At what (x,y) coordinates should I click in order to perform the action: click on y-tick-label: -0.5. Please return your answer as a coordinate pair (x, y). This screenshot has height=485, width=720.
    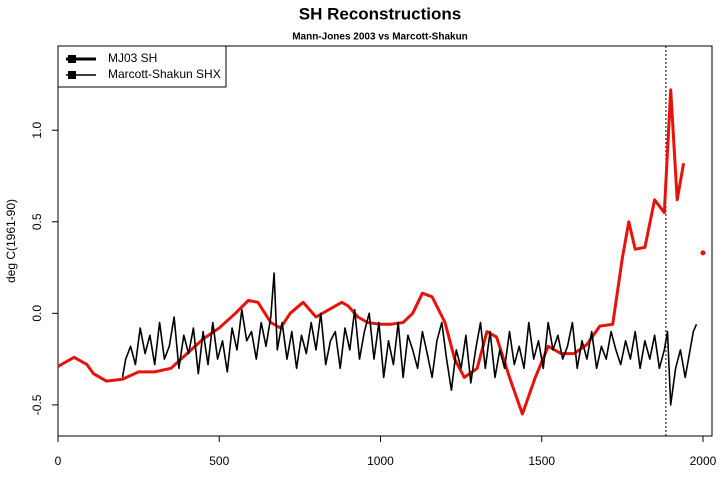
    Looking at the image, I should click on (37, 404).